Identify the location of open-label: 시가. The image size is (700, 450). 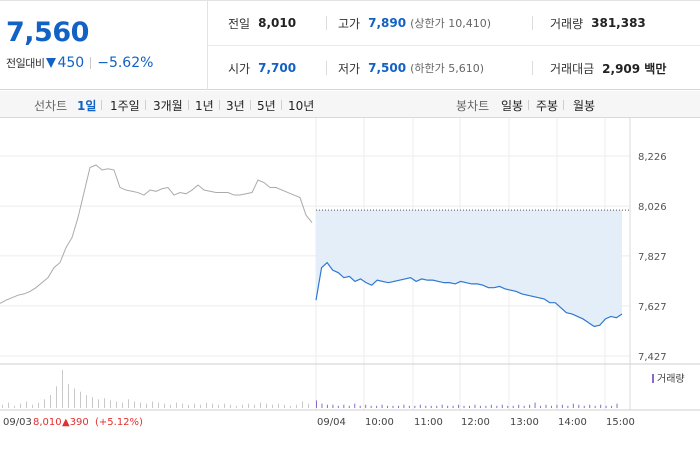
(239, 68).